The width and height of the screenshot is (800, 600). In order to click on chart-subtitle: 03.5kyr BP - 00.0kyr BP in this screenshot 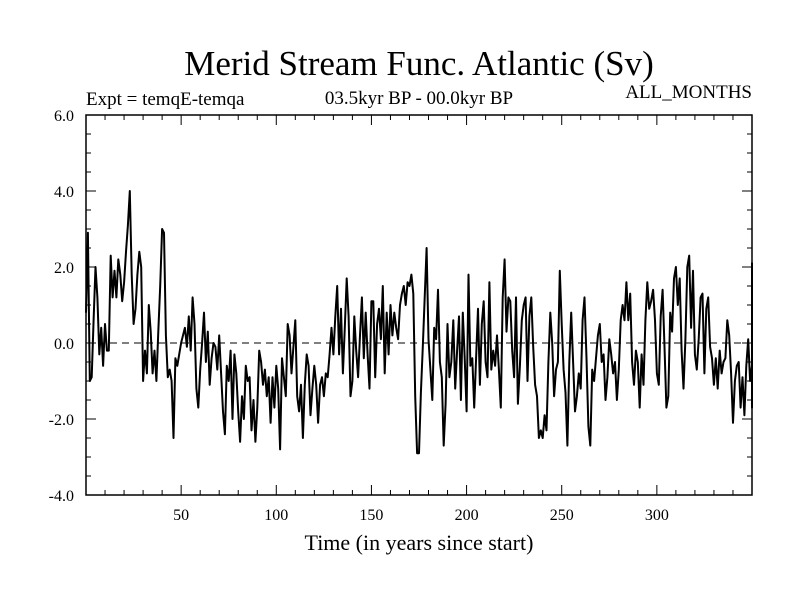, I will do `click(419, 98)`.